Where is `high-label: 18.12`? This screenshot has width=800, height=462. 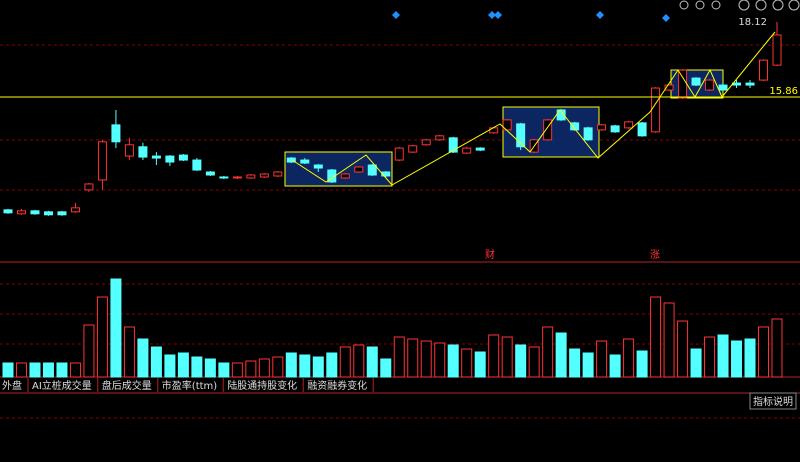
high-label: 18.12 is located at coordinates (752, 22).